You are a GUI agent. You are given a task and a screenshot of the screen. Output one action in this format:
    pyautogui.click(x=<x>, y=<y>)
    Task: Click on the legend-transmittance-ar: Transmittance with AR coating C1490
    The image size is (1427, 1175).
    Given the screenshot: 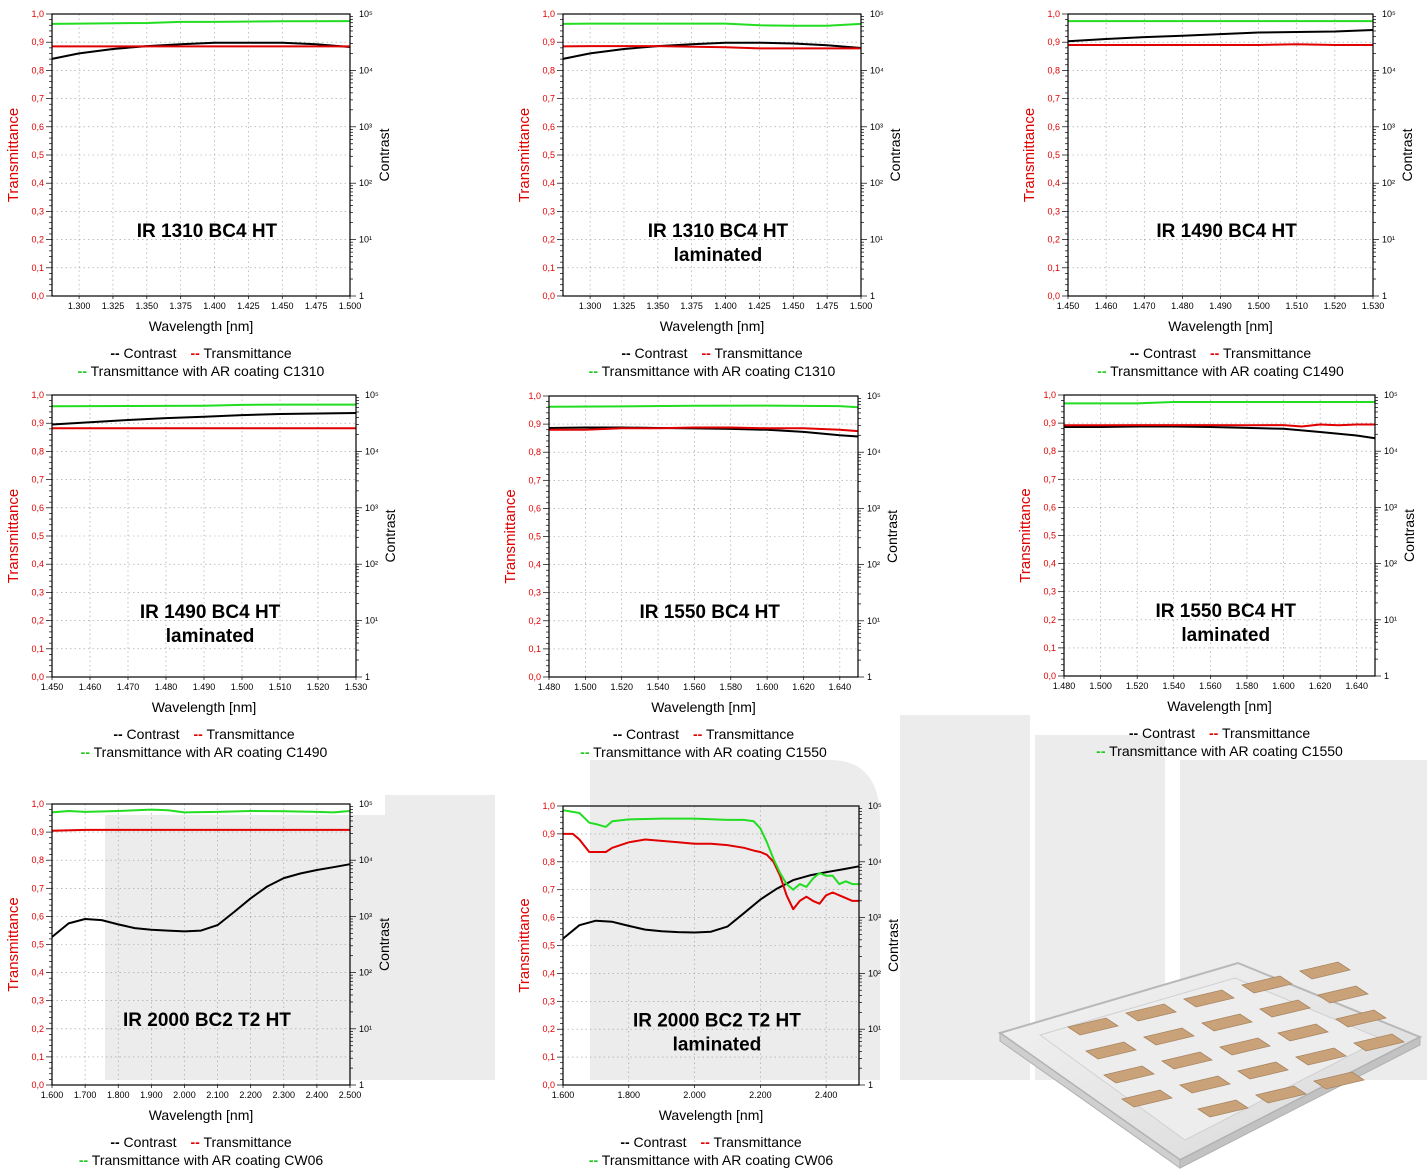 What is the action you would take?
    pyautogui.click(x=209, y=752)
    